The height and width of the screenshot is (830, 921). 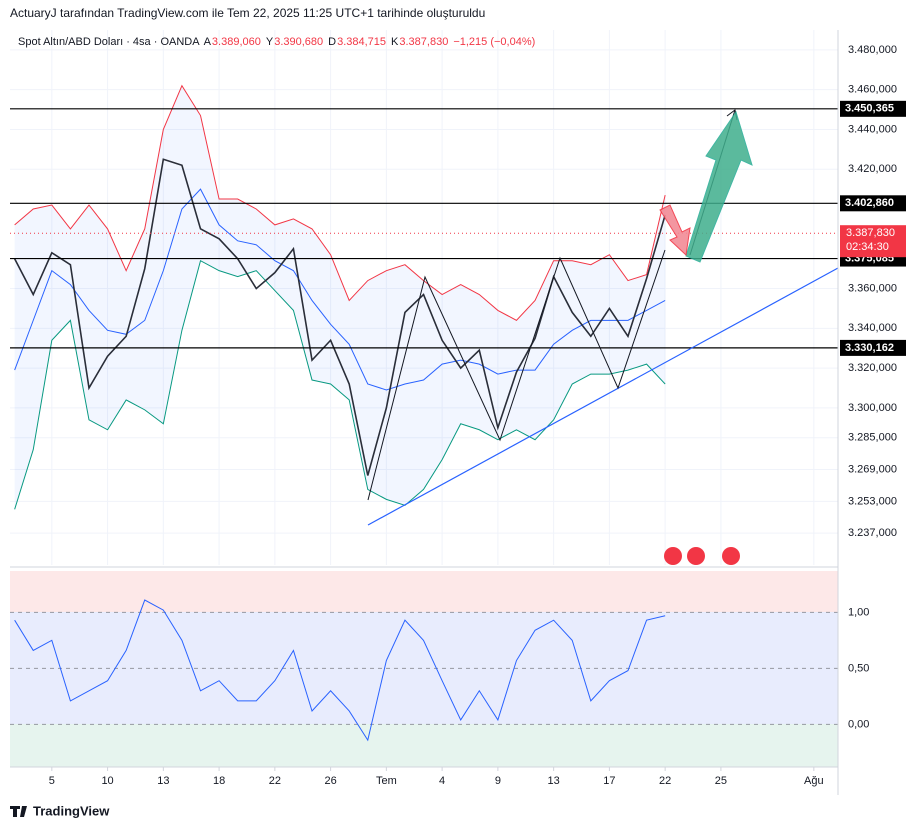 What do you see at coordinates (424, 591) in the screenshot?
I see `overbought-zone` at bounding box center [424, 591].